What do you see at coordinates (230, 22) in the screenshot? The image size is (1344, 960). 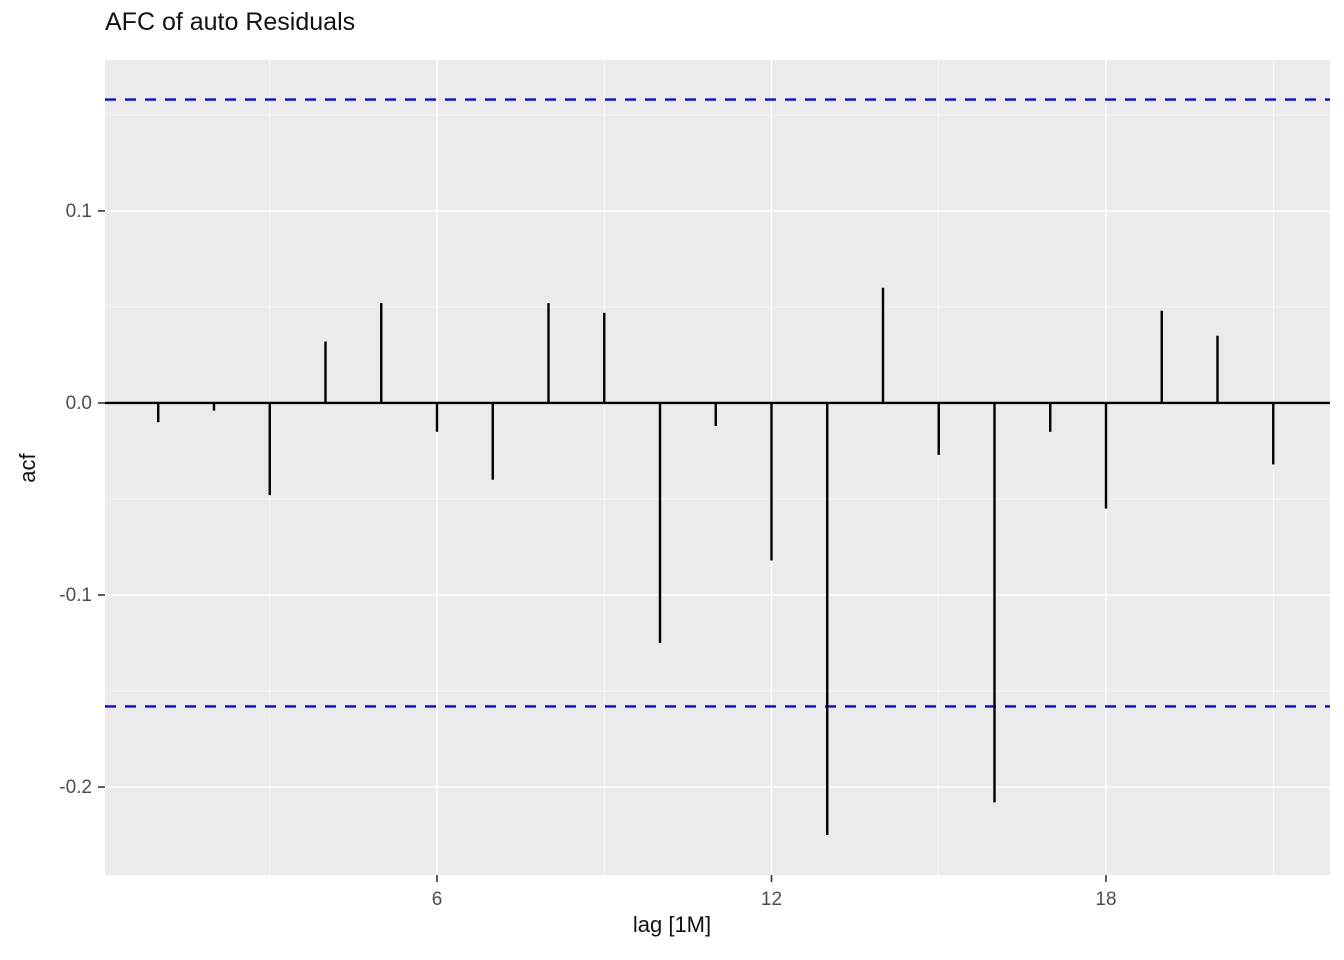 I see `plot-title: AFC of auto Residuals` at bounding box center [230, 22].